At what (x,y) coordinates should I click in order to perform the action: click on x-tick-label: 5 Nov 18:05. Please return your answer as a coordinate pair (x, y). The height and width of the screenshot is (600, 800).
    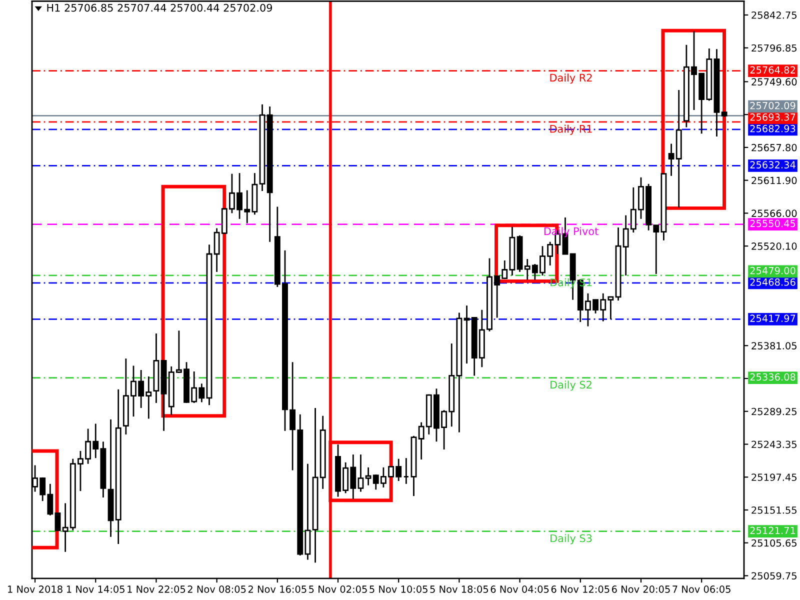
    Looking at the image, I should click on (459, 589).